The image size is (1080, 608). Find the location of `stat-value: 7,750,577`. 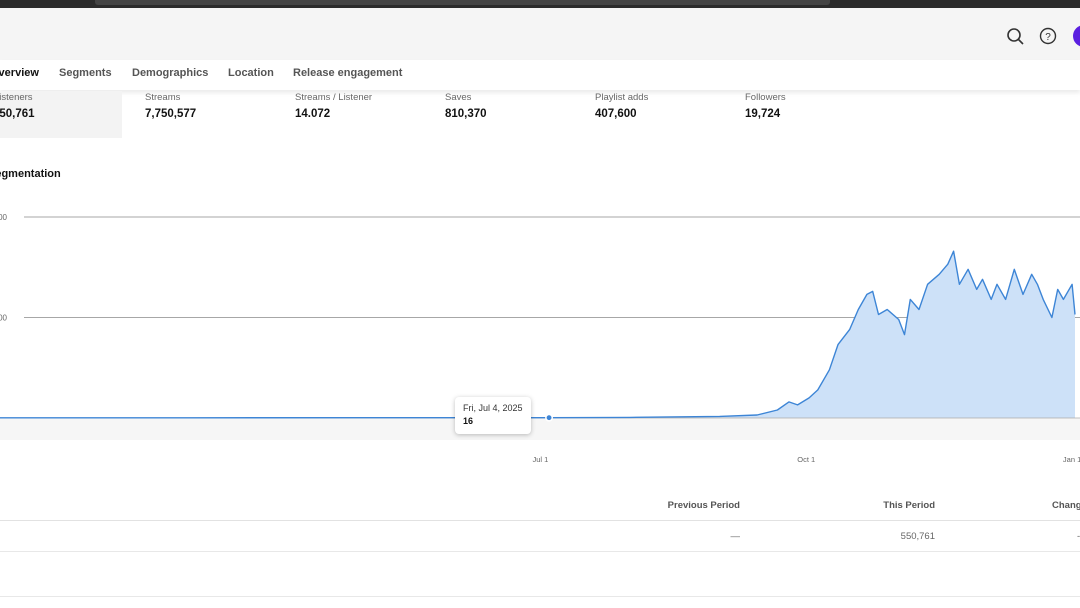

stat-value: 7,750,577 is located at coordinates (171, 114).